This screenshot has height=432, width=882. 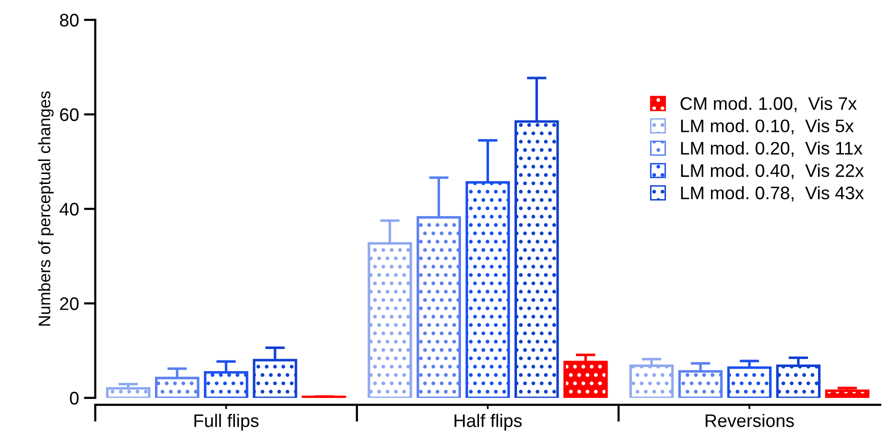 I want to click on y-tick-label: 40, so click(x=69, y=209).